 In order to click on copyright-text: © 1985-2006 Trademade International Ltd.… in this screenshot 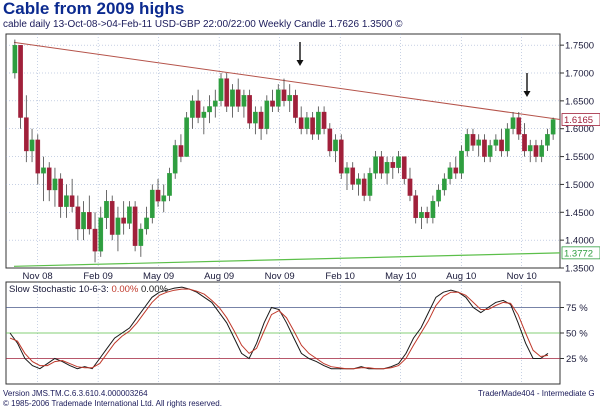, I will do `click(112, 403)`.